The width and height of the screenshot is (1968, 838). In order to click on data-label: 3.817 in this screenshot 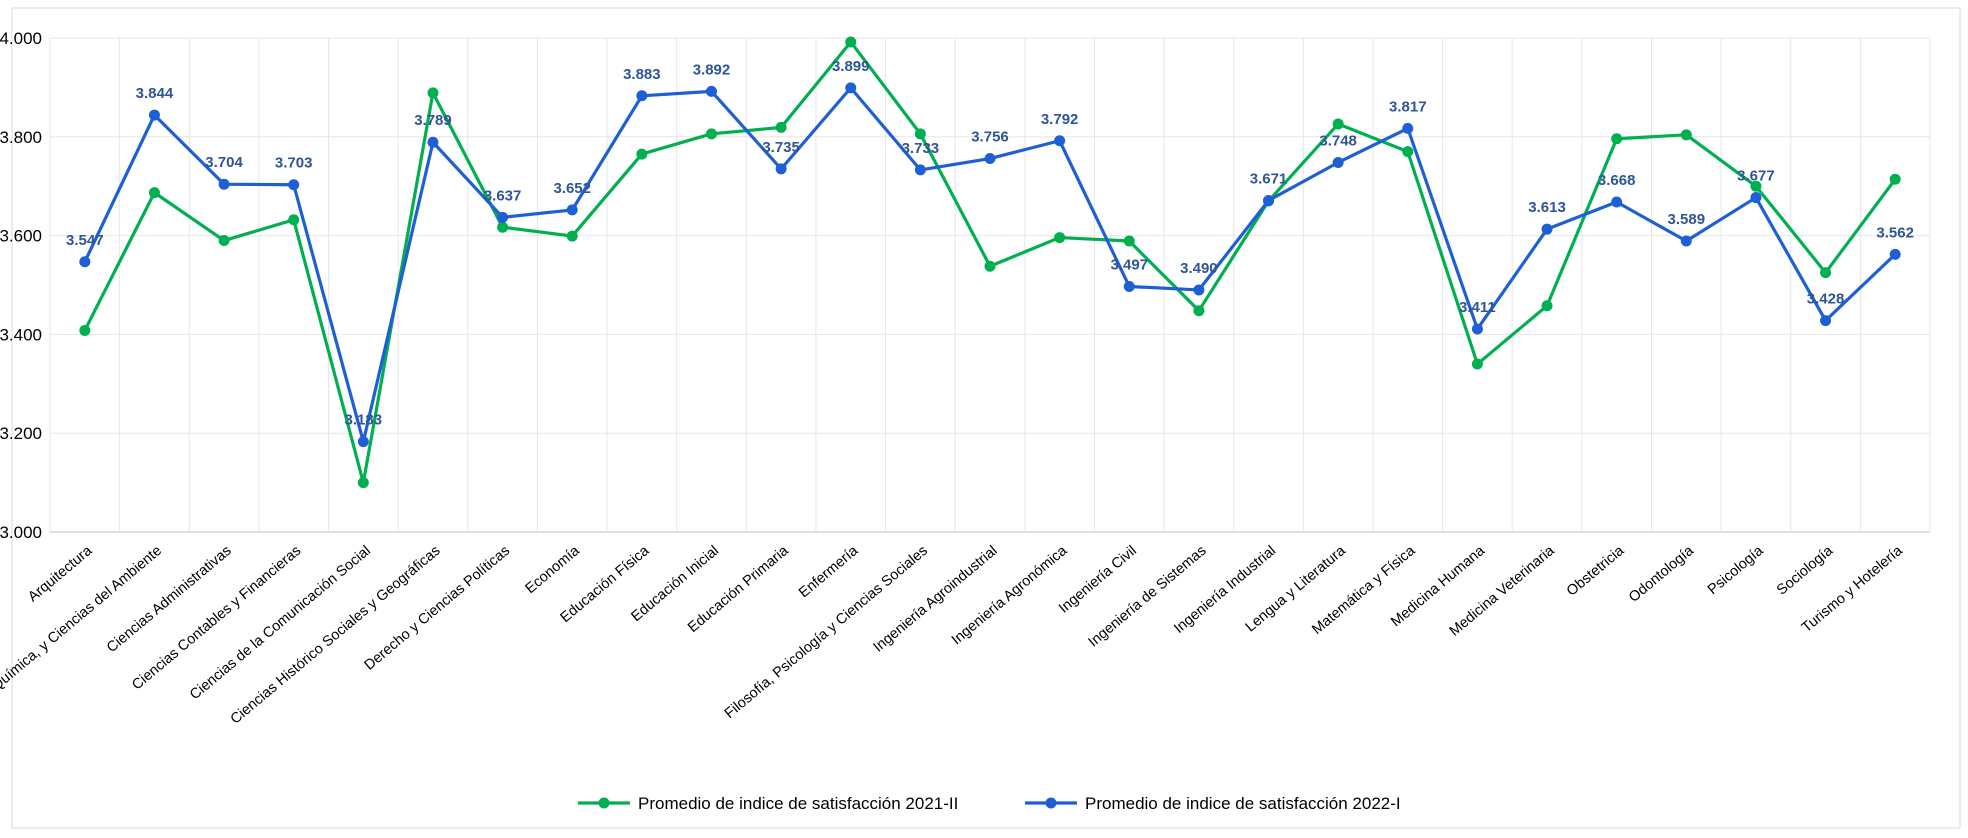, I will do `click(1408, 106)`.